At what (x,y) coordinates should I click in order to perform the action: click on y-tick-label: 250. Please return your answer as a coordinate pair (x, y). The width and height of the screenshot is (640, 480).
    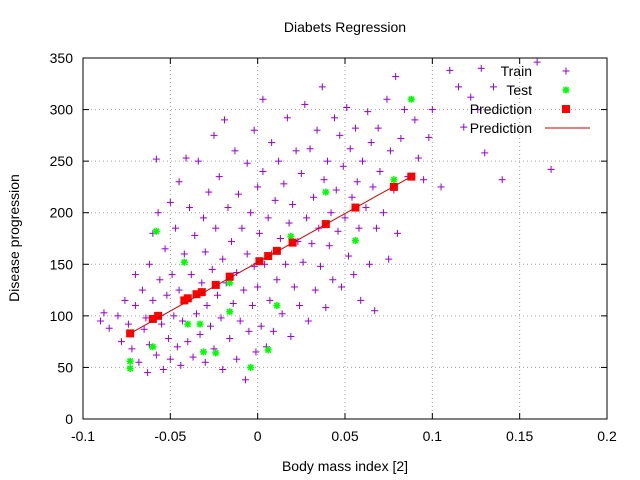
    Looking at the image, I should click on (62, 161).